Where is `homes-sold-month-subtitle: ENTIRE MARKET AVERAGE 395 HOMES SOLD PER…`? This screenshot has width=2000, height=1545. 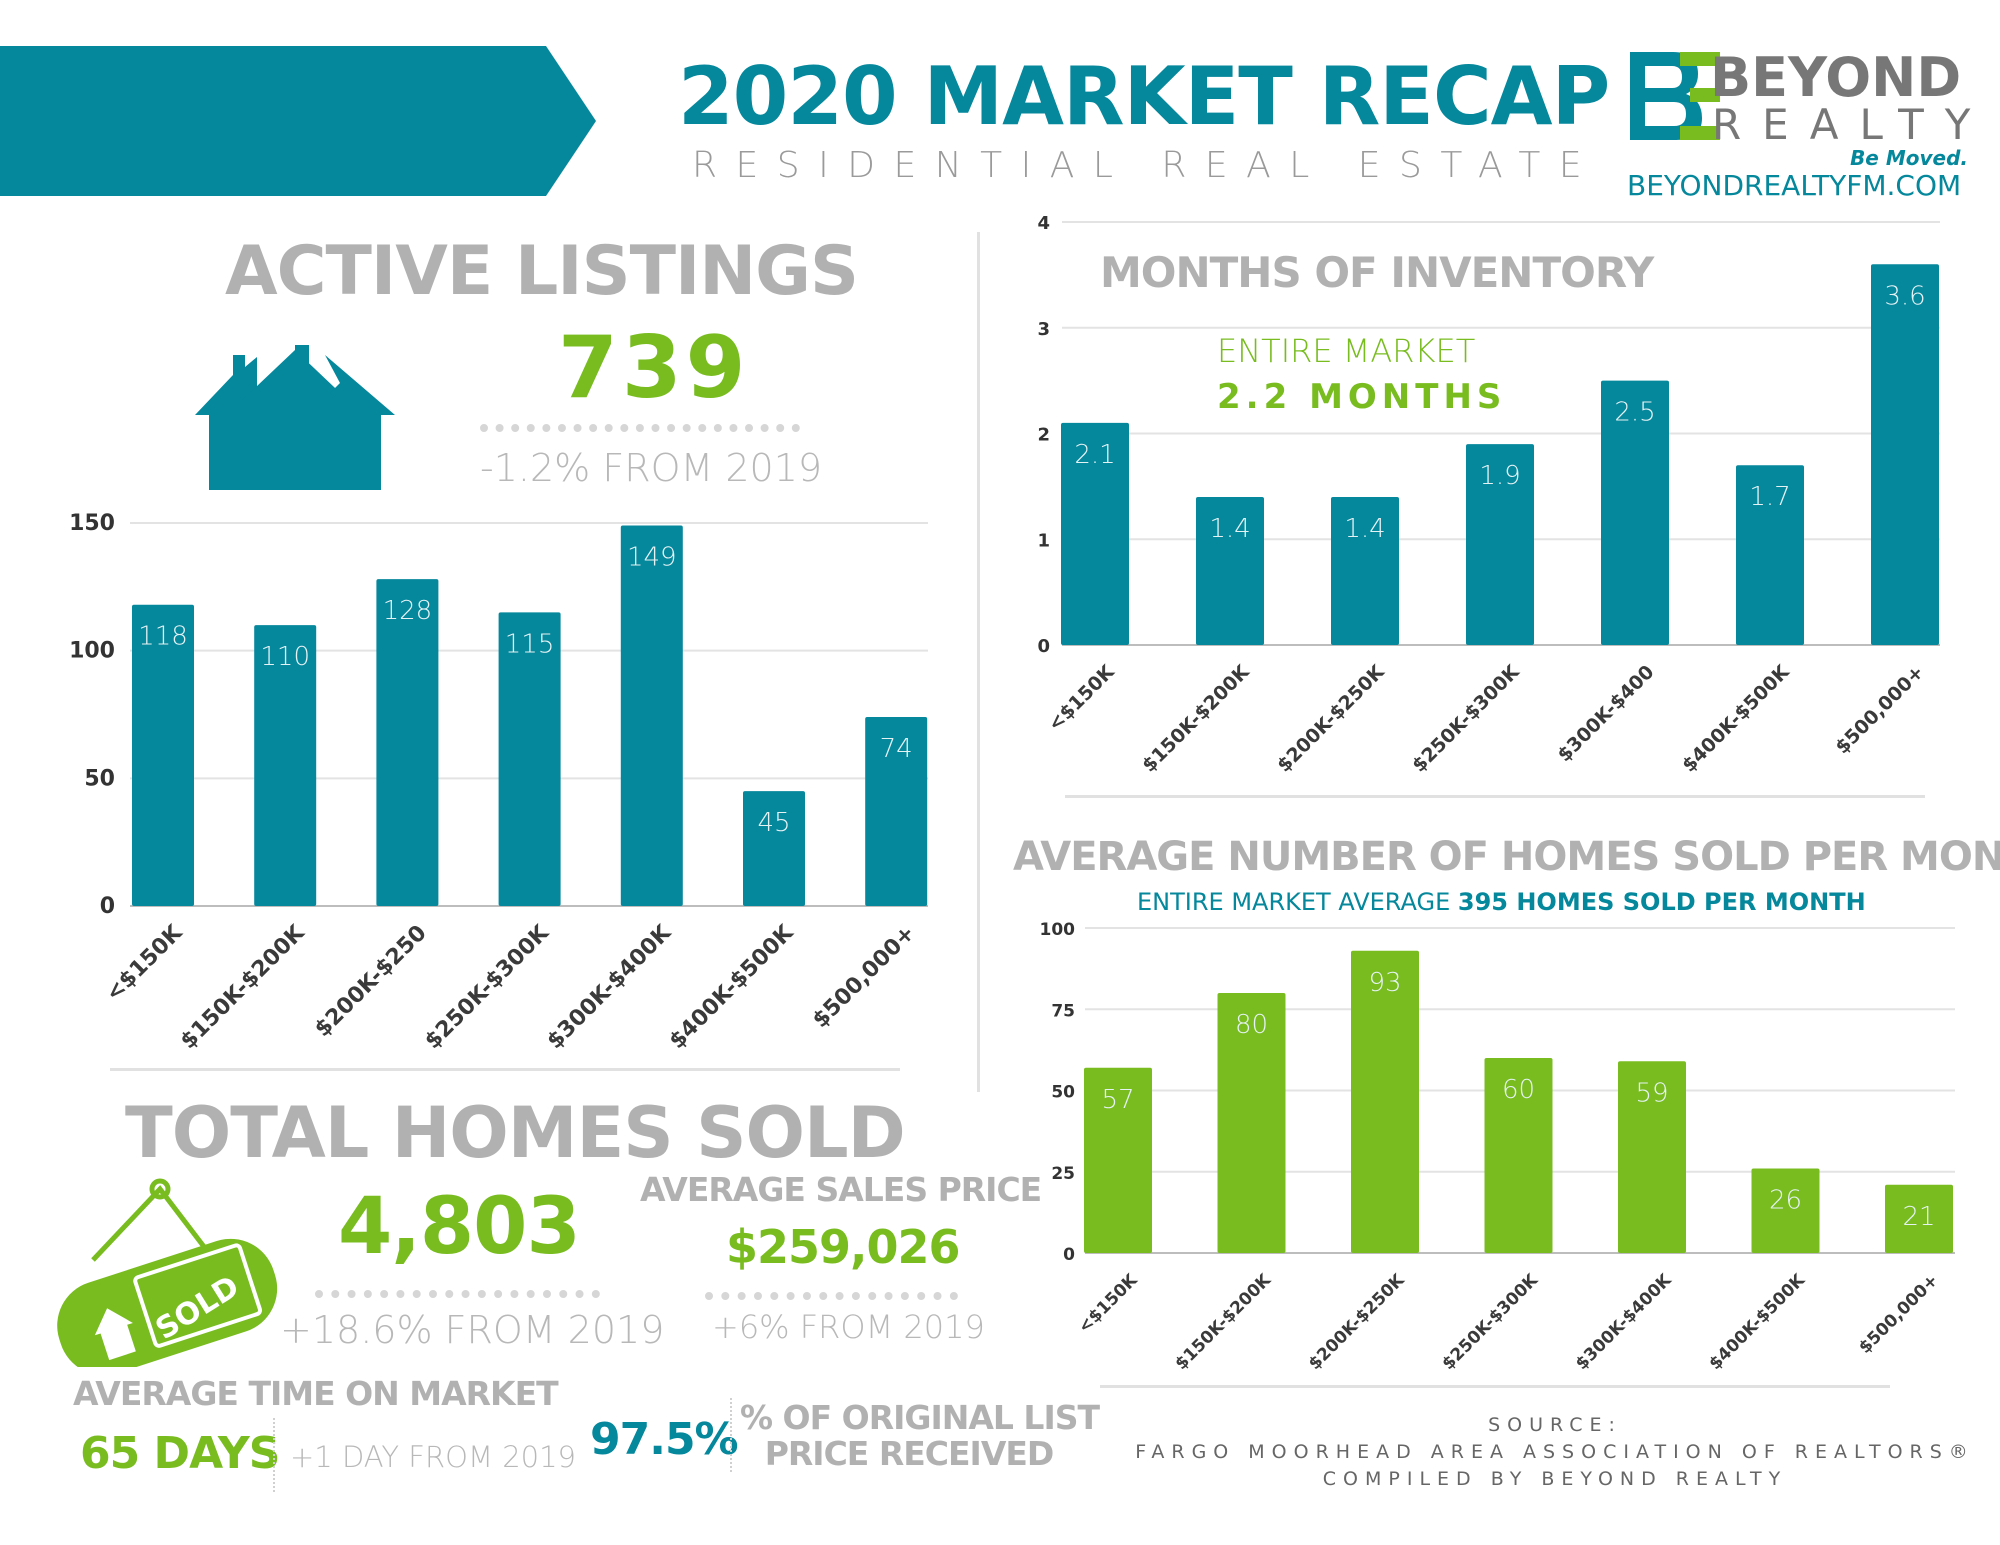 homes-sold-month-subtitle: ENTIRE MARKET AVERAGE 395 HOMES SOLD PER… is located at coordinates (1501, 902).